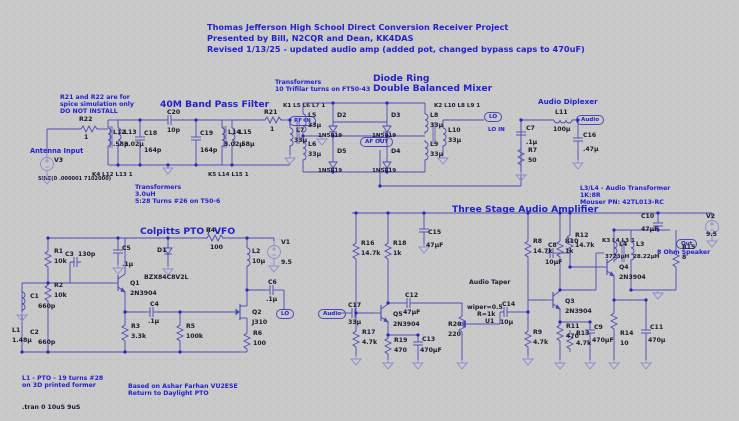 Image resolution: width=739 pixels, height=421 pixels. What do you see at coordinates (257, 312) in the screenshot?
I see `label-Q2-ref: Q2` at bounding box center [257, 312].